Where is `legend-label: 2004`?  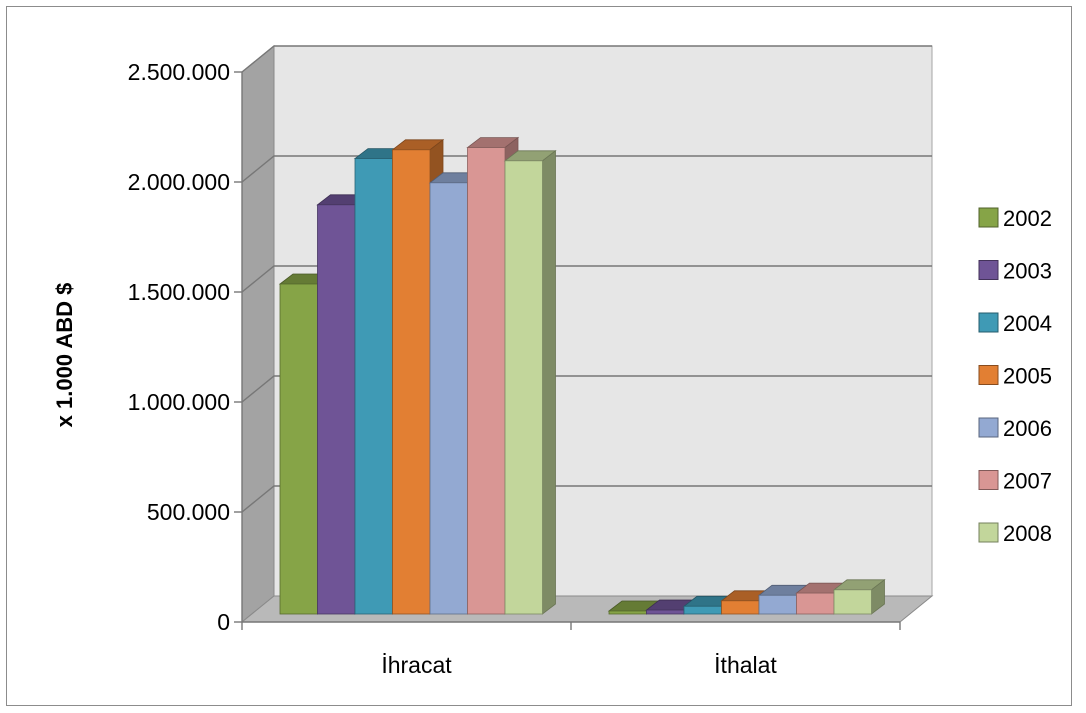
legend-label: 2004 is located at coordinates (1027, 323).